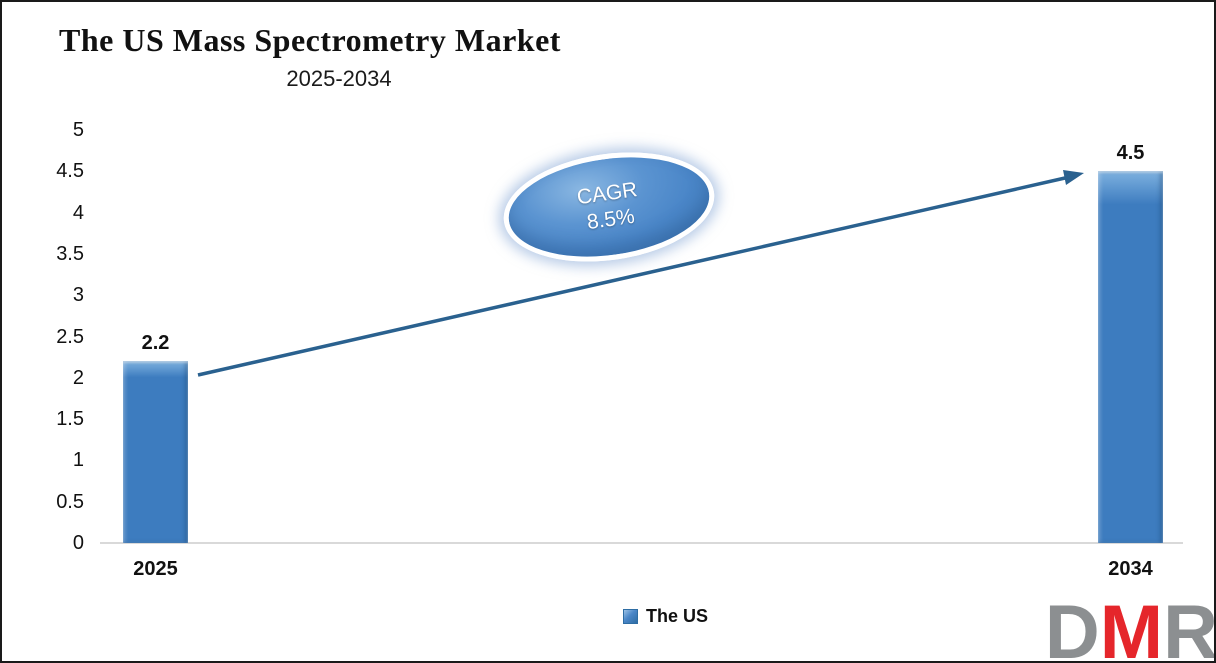 The width and height of the screenshot is (1216, 663). Describe the element at coordinates (78, 212) in the screenshot. I see `y-axis-tick: 4` at that location.